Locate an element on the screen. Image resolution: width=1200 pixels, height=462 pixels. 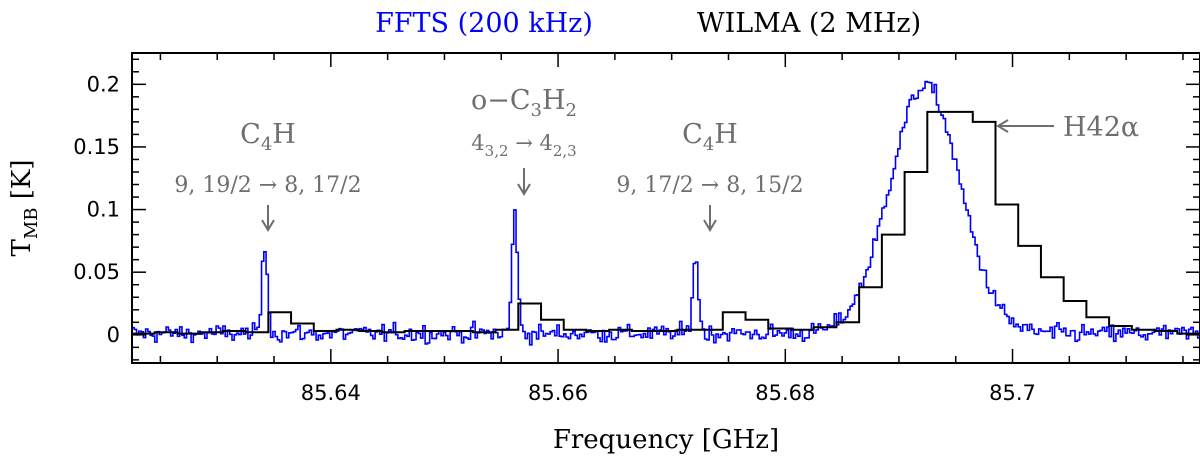
annotation-c3h2-species-sub2: 2 is located at coordinates (571, 110).